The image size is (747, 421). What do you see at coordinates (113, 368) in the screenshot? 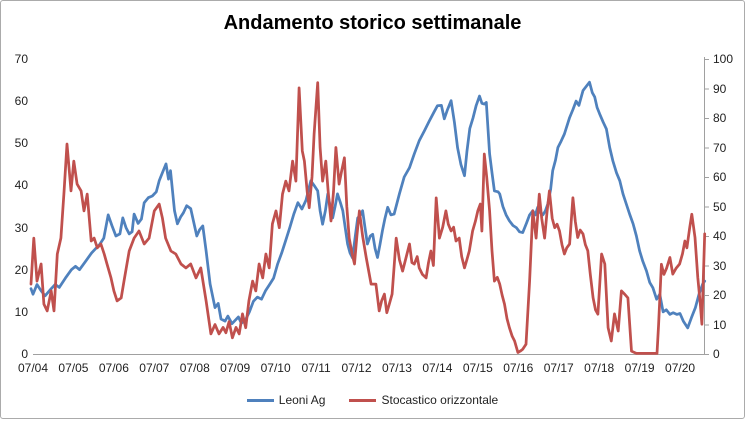
I see `x-axis-tick-label: 07/06` at bounding box center [113, 368].